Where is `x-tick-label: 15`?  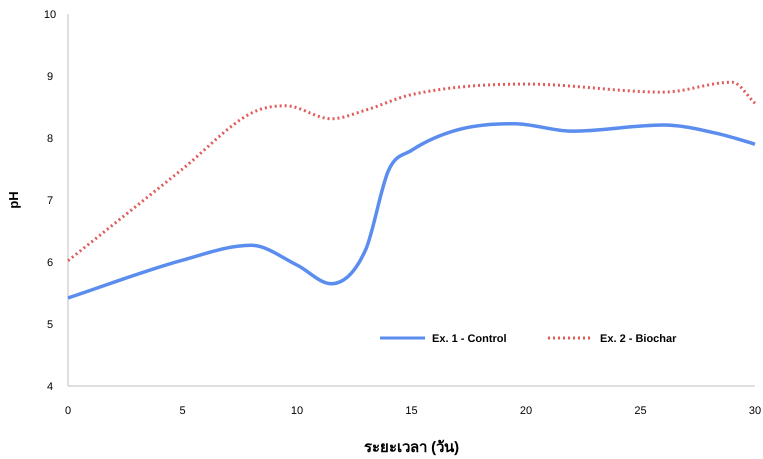 x-tick-label: 15 is located at coordinates (411, 411).